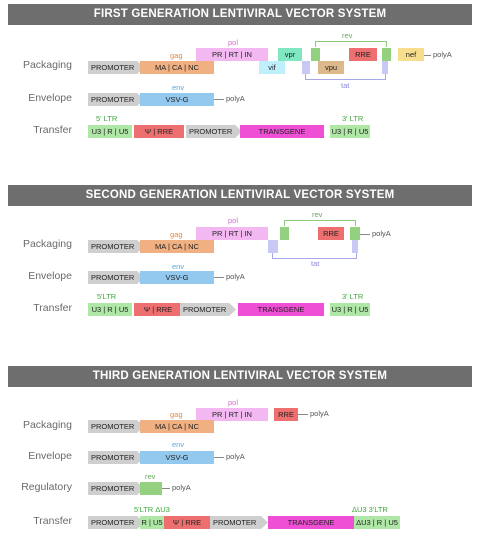 The image size is (479, 550). I want to click on vpu-box: vpu, so click(331, 67).